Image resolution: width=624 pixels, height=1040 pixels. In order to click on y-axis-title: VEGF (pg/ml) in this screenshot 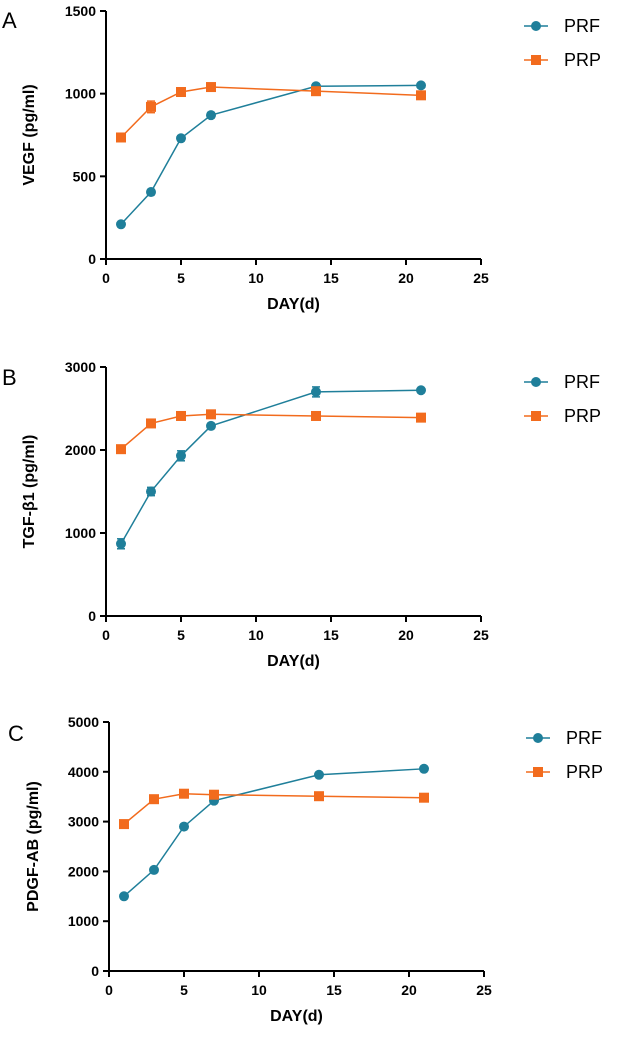, I will do `click(29, 134)`.